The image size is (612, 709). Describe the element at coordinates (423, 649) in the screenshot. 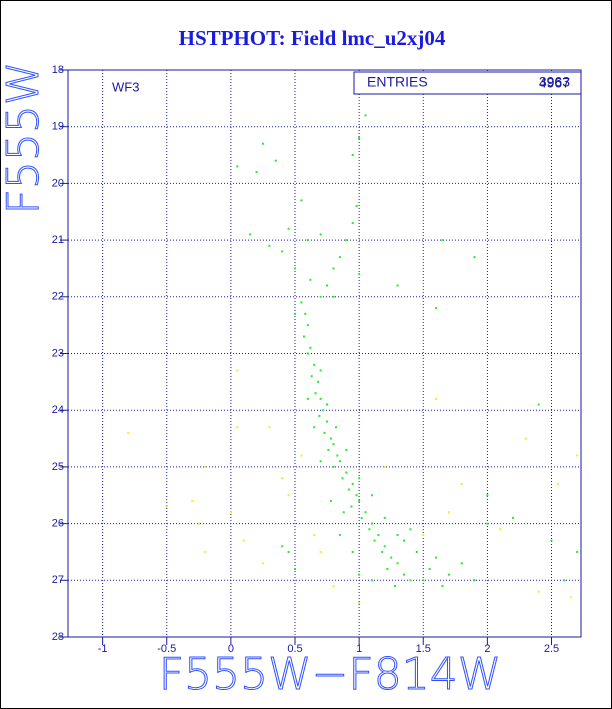

I see `x-tick-label: 1.5` at that location.